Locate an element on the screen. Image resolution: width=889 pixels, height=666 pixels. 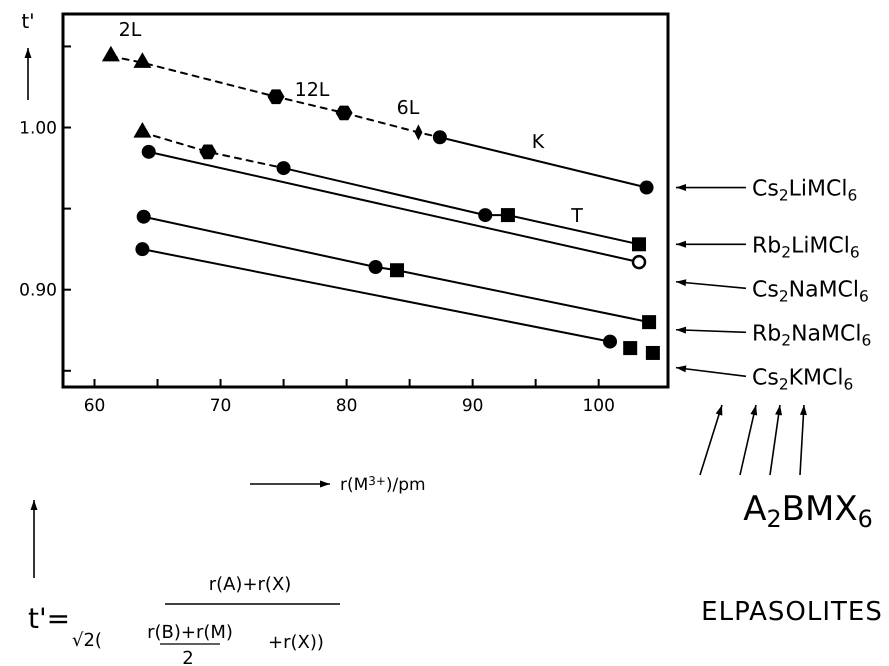
annotation: T is located at coordinates (577, 216).